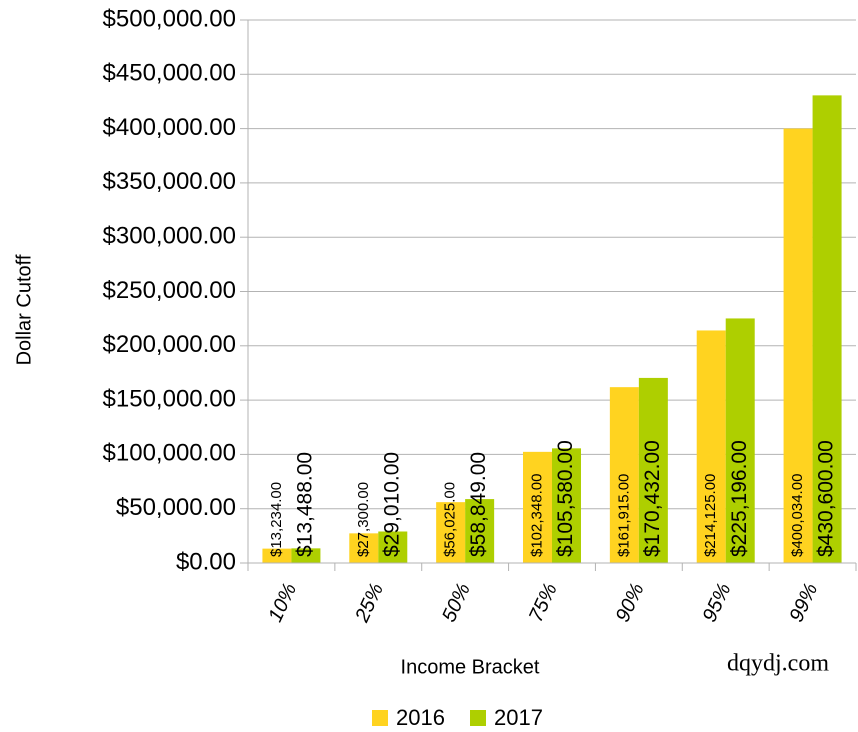  Describe the element at coordinates (169, 236) in the screenshot. I see `y-tick-label: $300,000.00` at that location.